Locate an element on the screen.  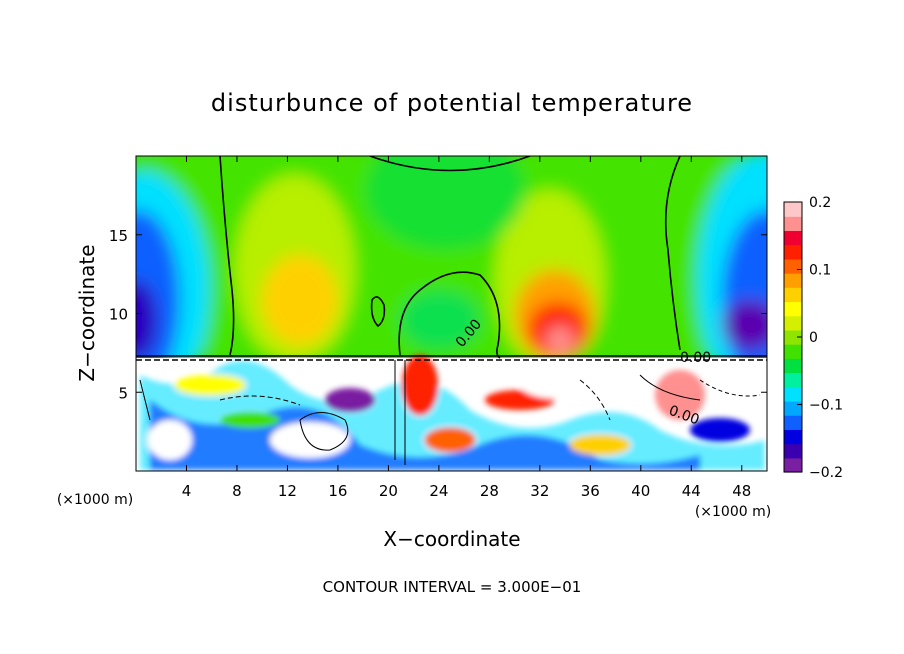
x-tick-label: 24 is located at coordinates (438, 491).